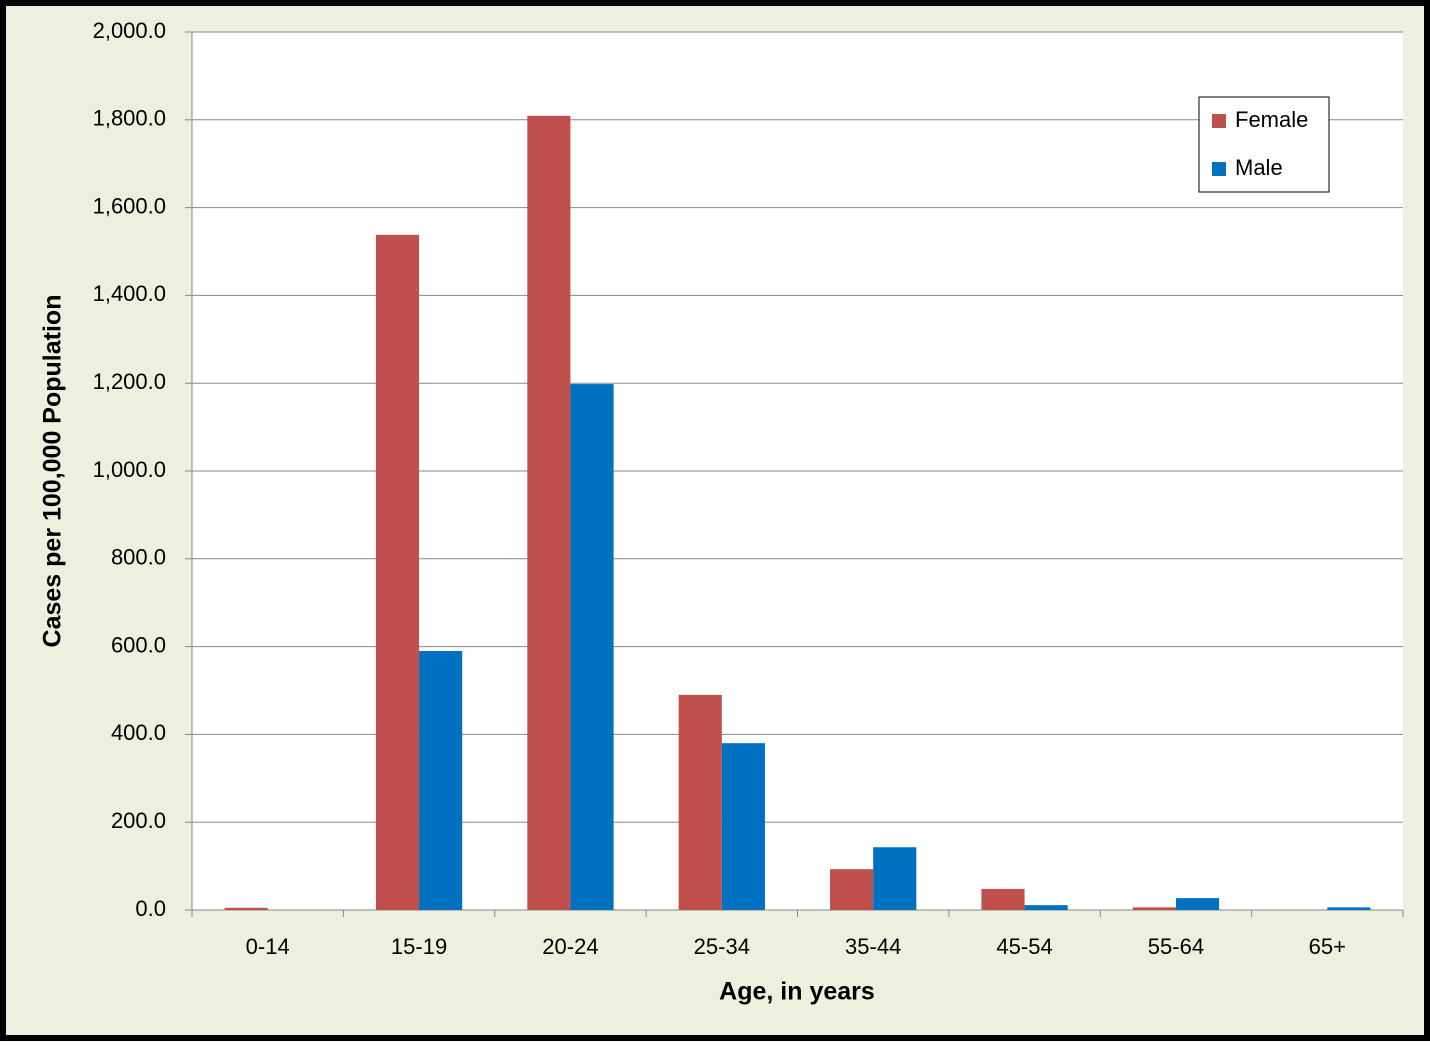 Image resolution: width=1430 pixels, height=1046 pixels. What do you see at coordinates (419, 946) in the screenshot?
I see `x-tick-label: 15-19` at bounding box center [419, 946].